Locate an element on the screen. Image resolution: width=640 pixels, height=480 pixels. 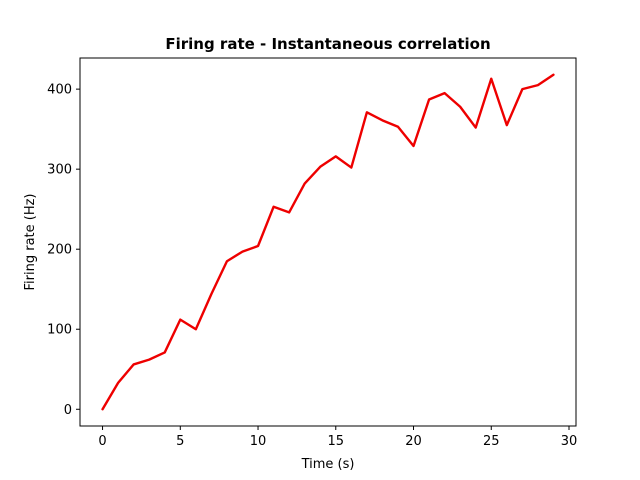
y-tick-label: 200 is located at coordinates (59, 250).